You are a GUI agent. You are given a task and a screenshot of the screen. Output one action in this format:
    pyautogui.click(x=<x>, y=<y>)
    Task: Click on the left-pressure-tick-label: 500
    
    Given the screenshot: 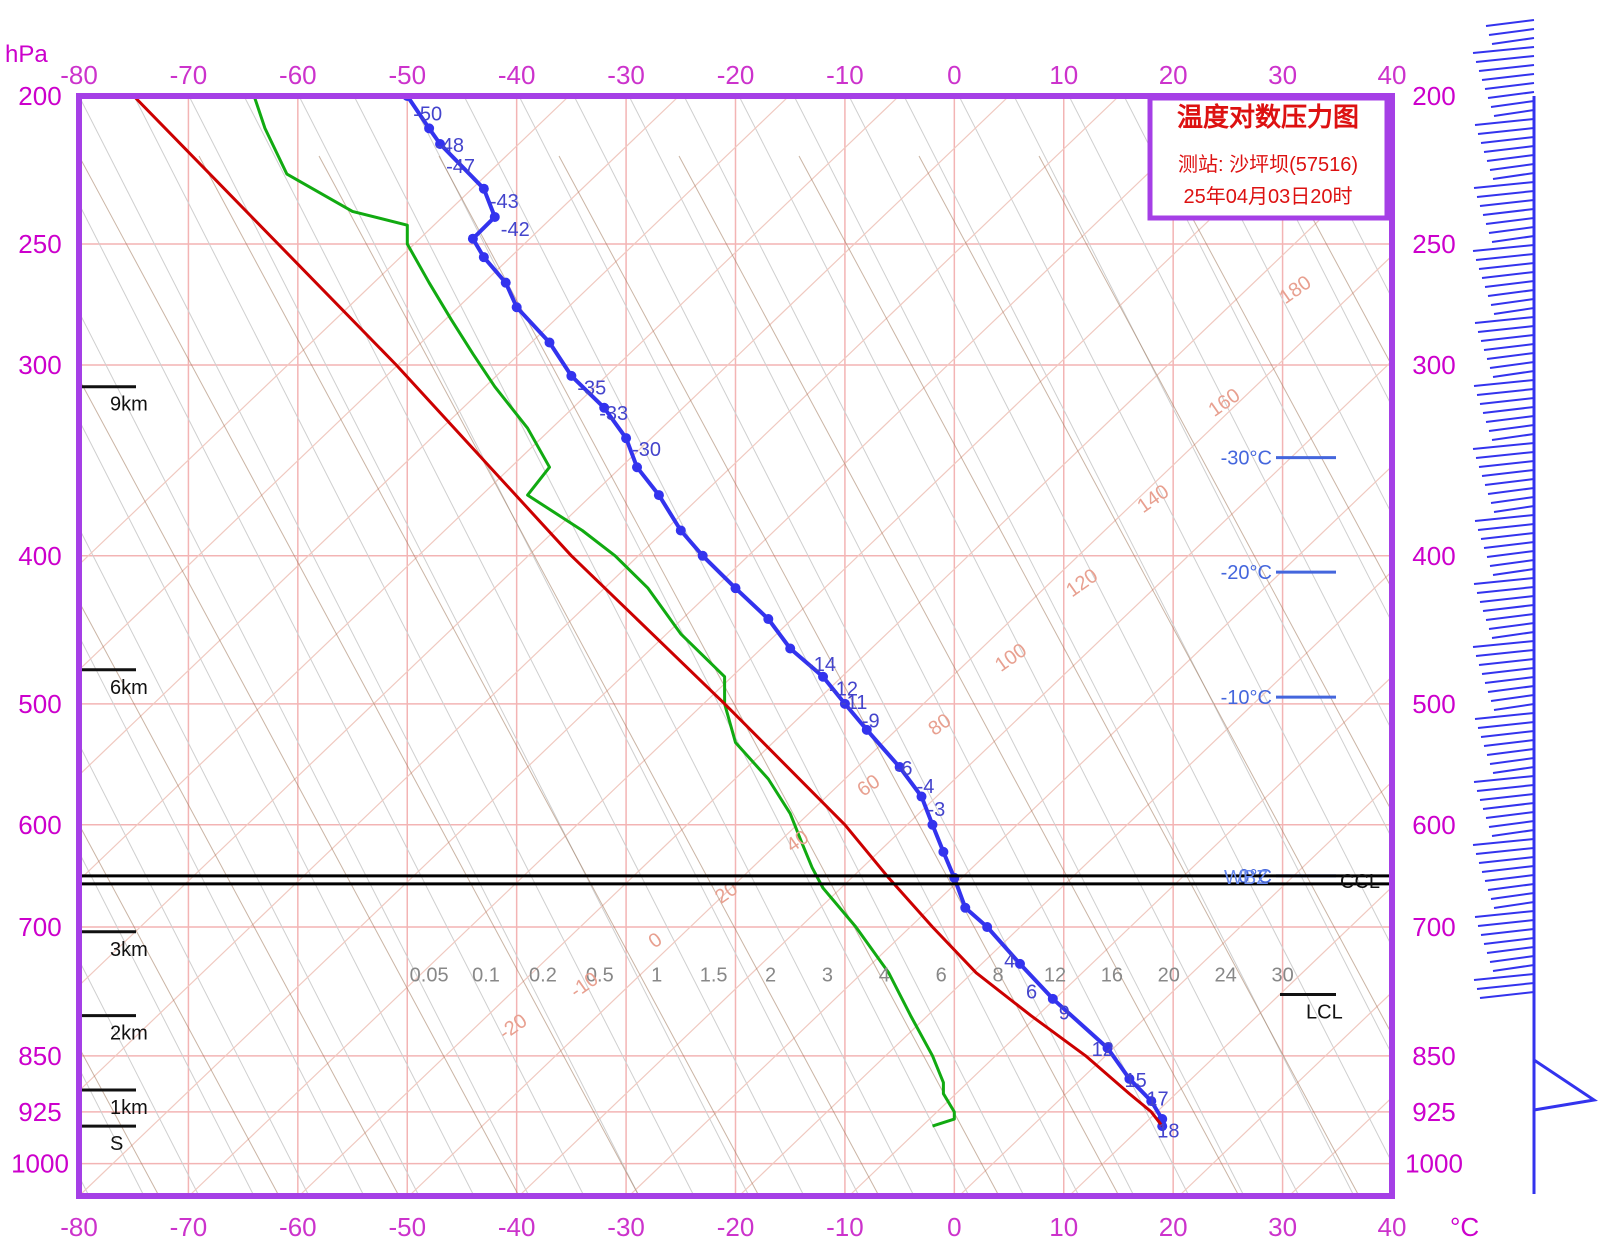 What is the action you would take?
    pyautogui.click(x=39, y=704)
    